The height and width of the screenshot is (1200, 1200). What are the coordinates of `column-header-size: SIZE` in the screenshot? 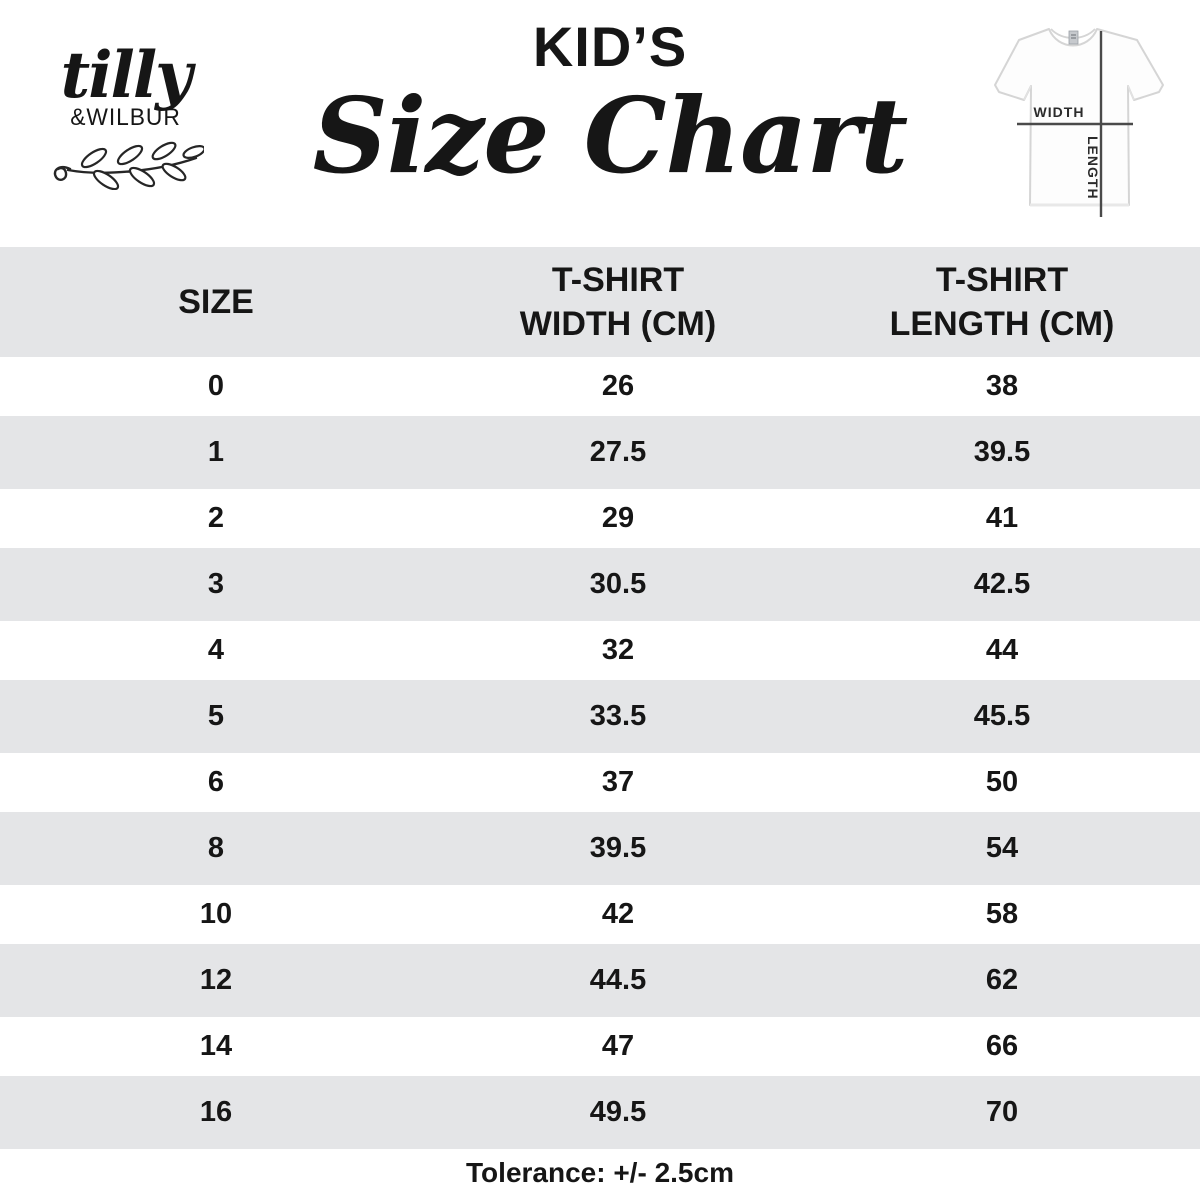 It's located at (216, 301).